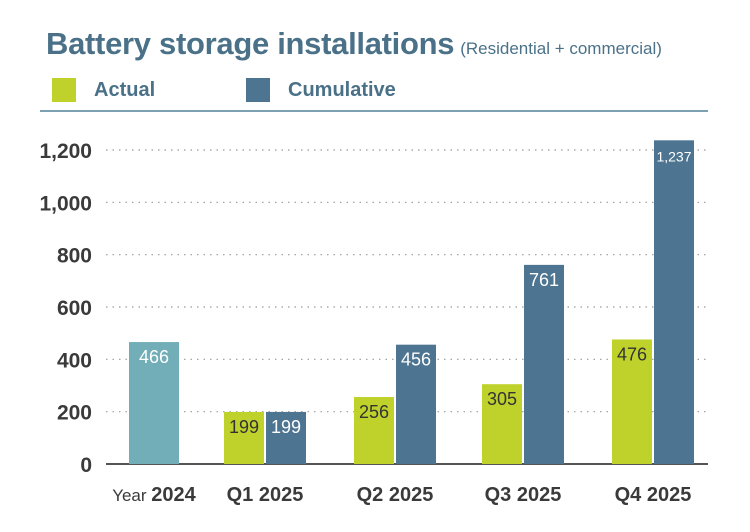 The height and width of the screenshot is (532, 750). I want to click on bar-year-total, so click(154, 403).